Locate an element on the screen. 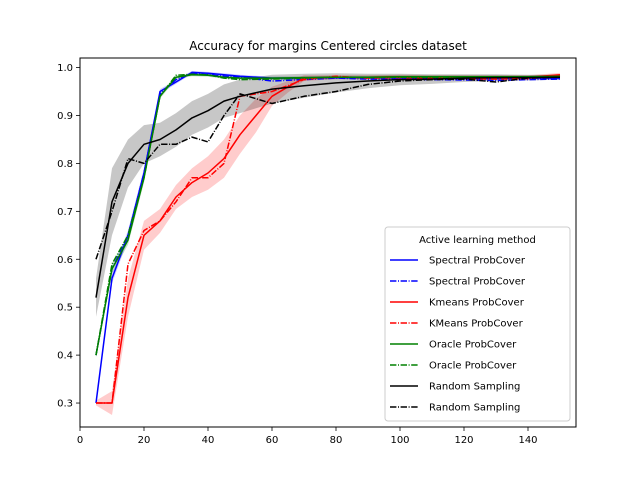 The width and height of the screenshot is (640, 480). x-tick-label: 80 is located at coordinates (336, 440).